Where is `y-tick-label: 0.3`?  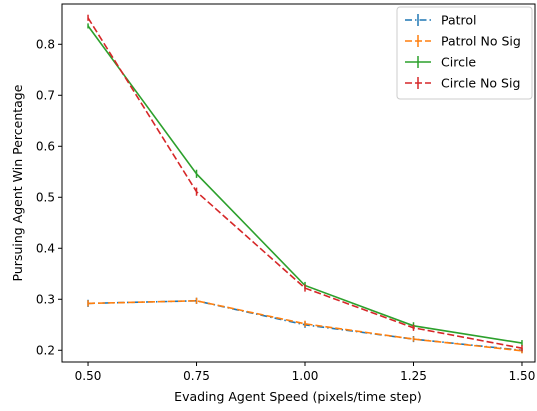
y-tick-label: 0.3 is located at coordinates (45, 299).